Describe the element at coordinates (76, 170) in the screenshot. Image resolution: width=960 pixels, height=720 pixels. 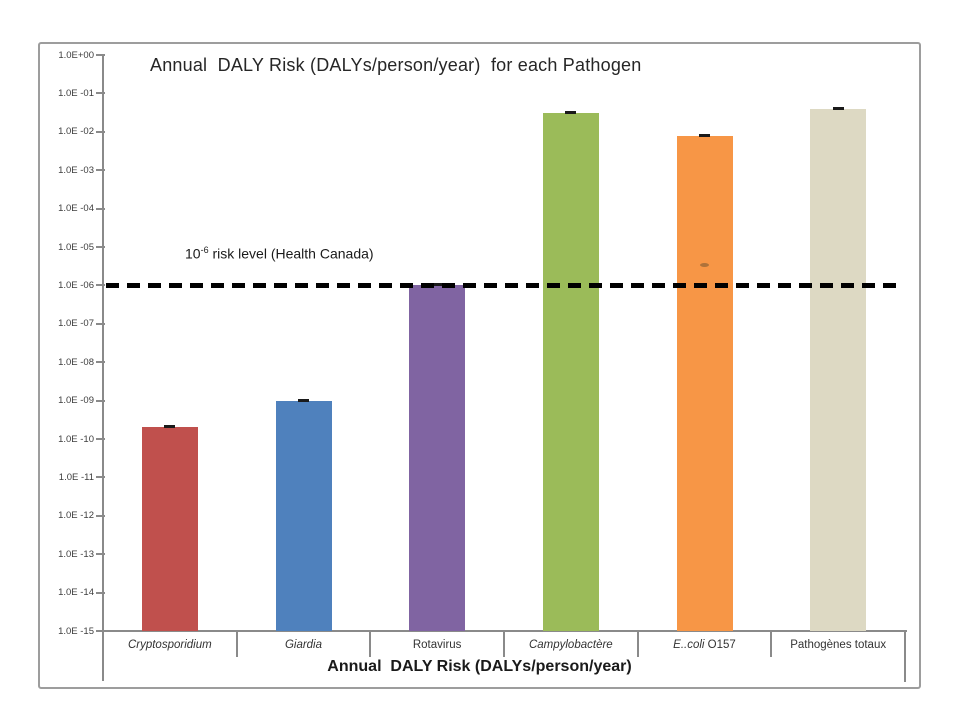
I see `y-axis-tick-label: 1.0E -03` at that location.